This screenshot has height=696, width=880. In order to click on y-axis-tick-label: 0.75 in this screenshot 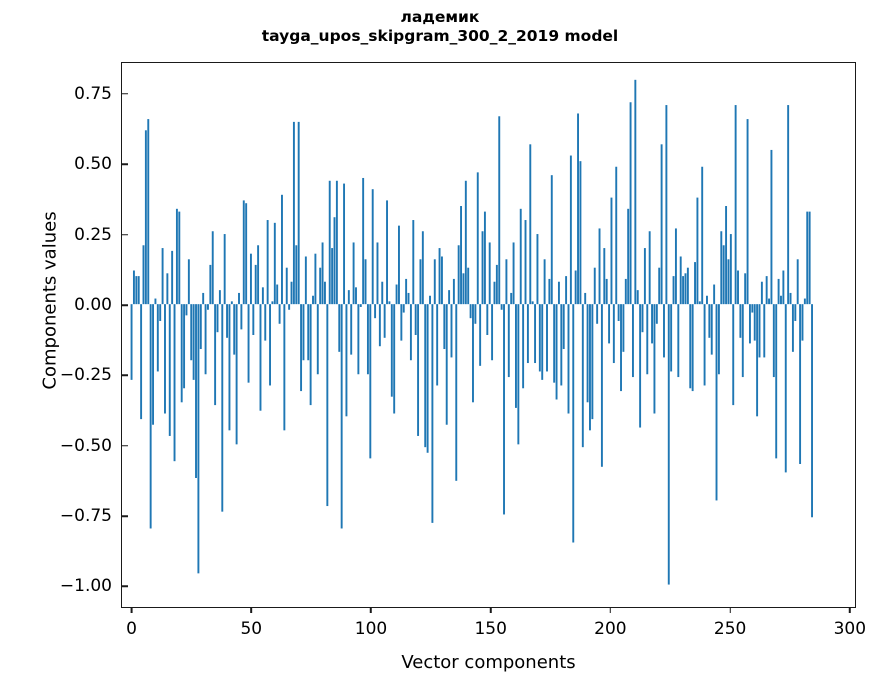, I will do `click(93, 93)`.